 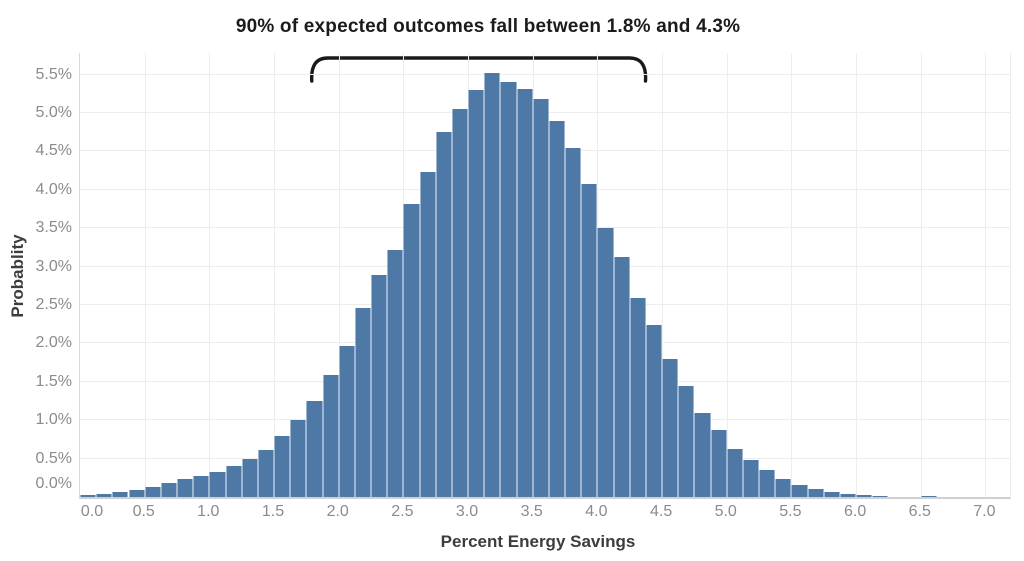 What do you see at coordinates (919, 511) in the screenshot?
I see `x-tick-label: 6.5` at bounding box center [919, 511].